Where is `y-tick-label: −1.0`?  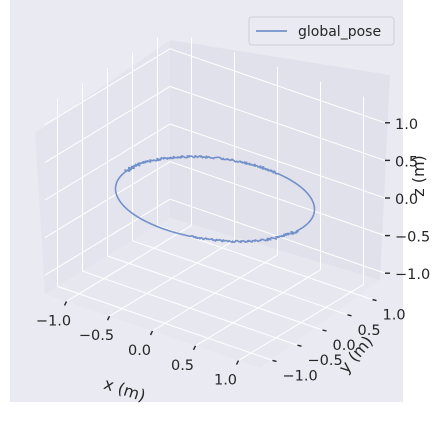
y-tick-label: −1.0 is located at coordinates (300, 376).